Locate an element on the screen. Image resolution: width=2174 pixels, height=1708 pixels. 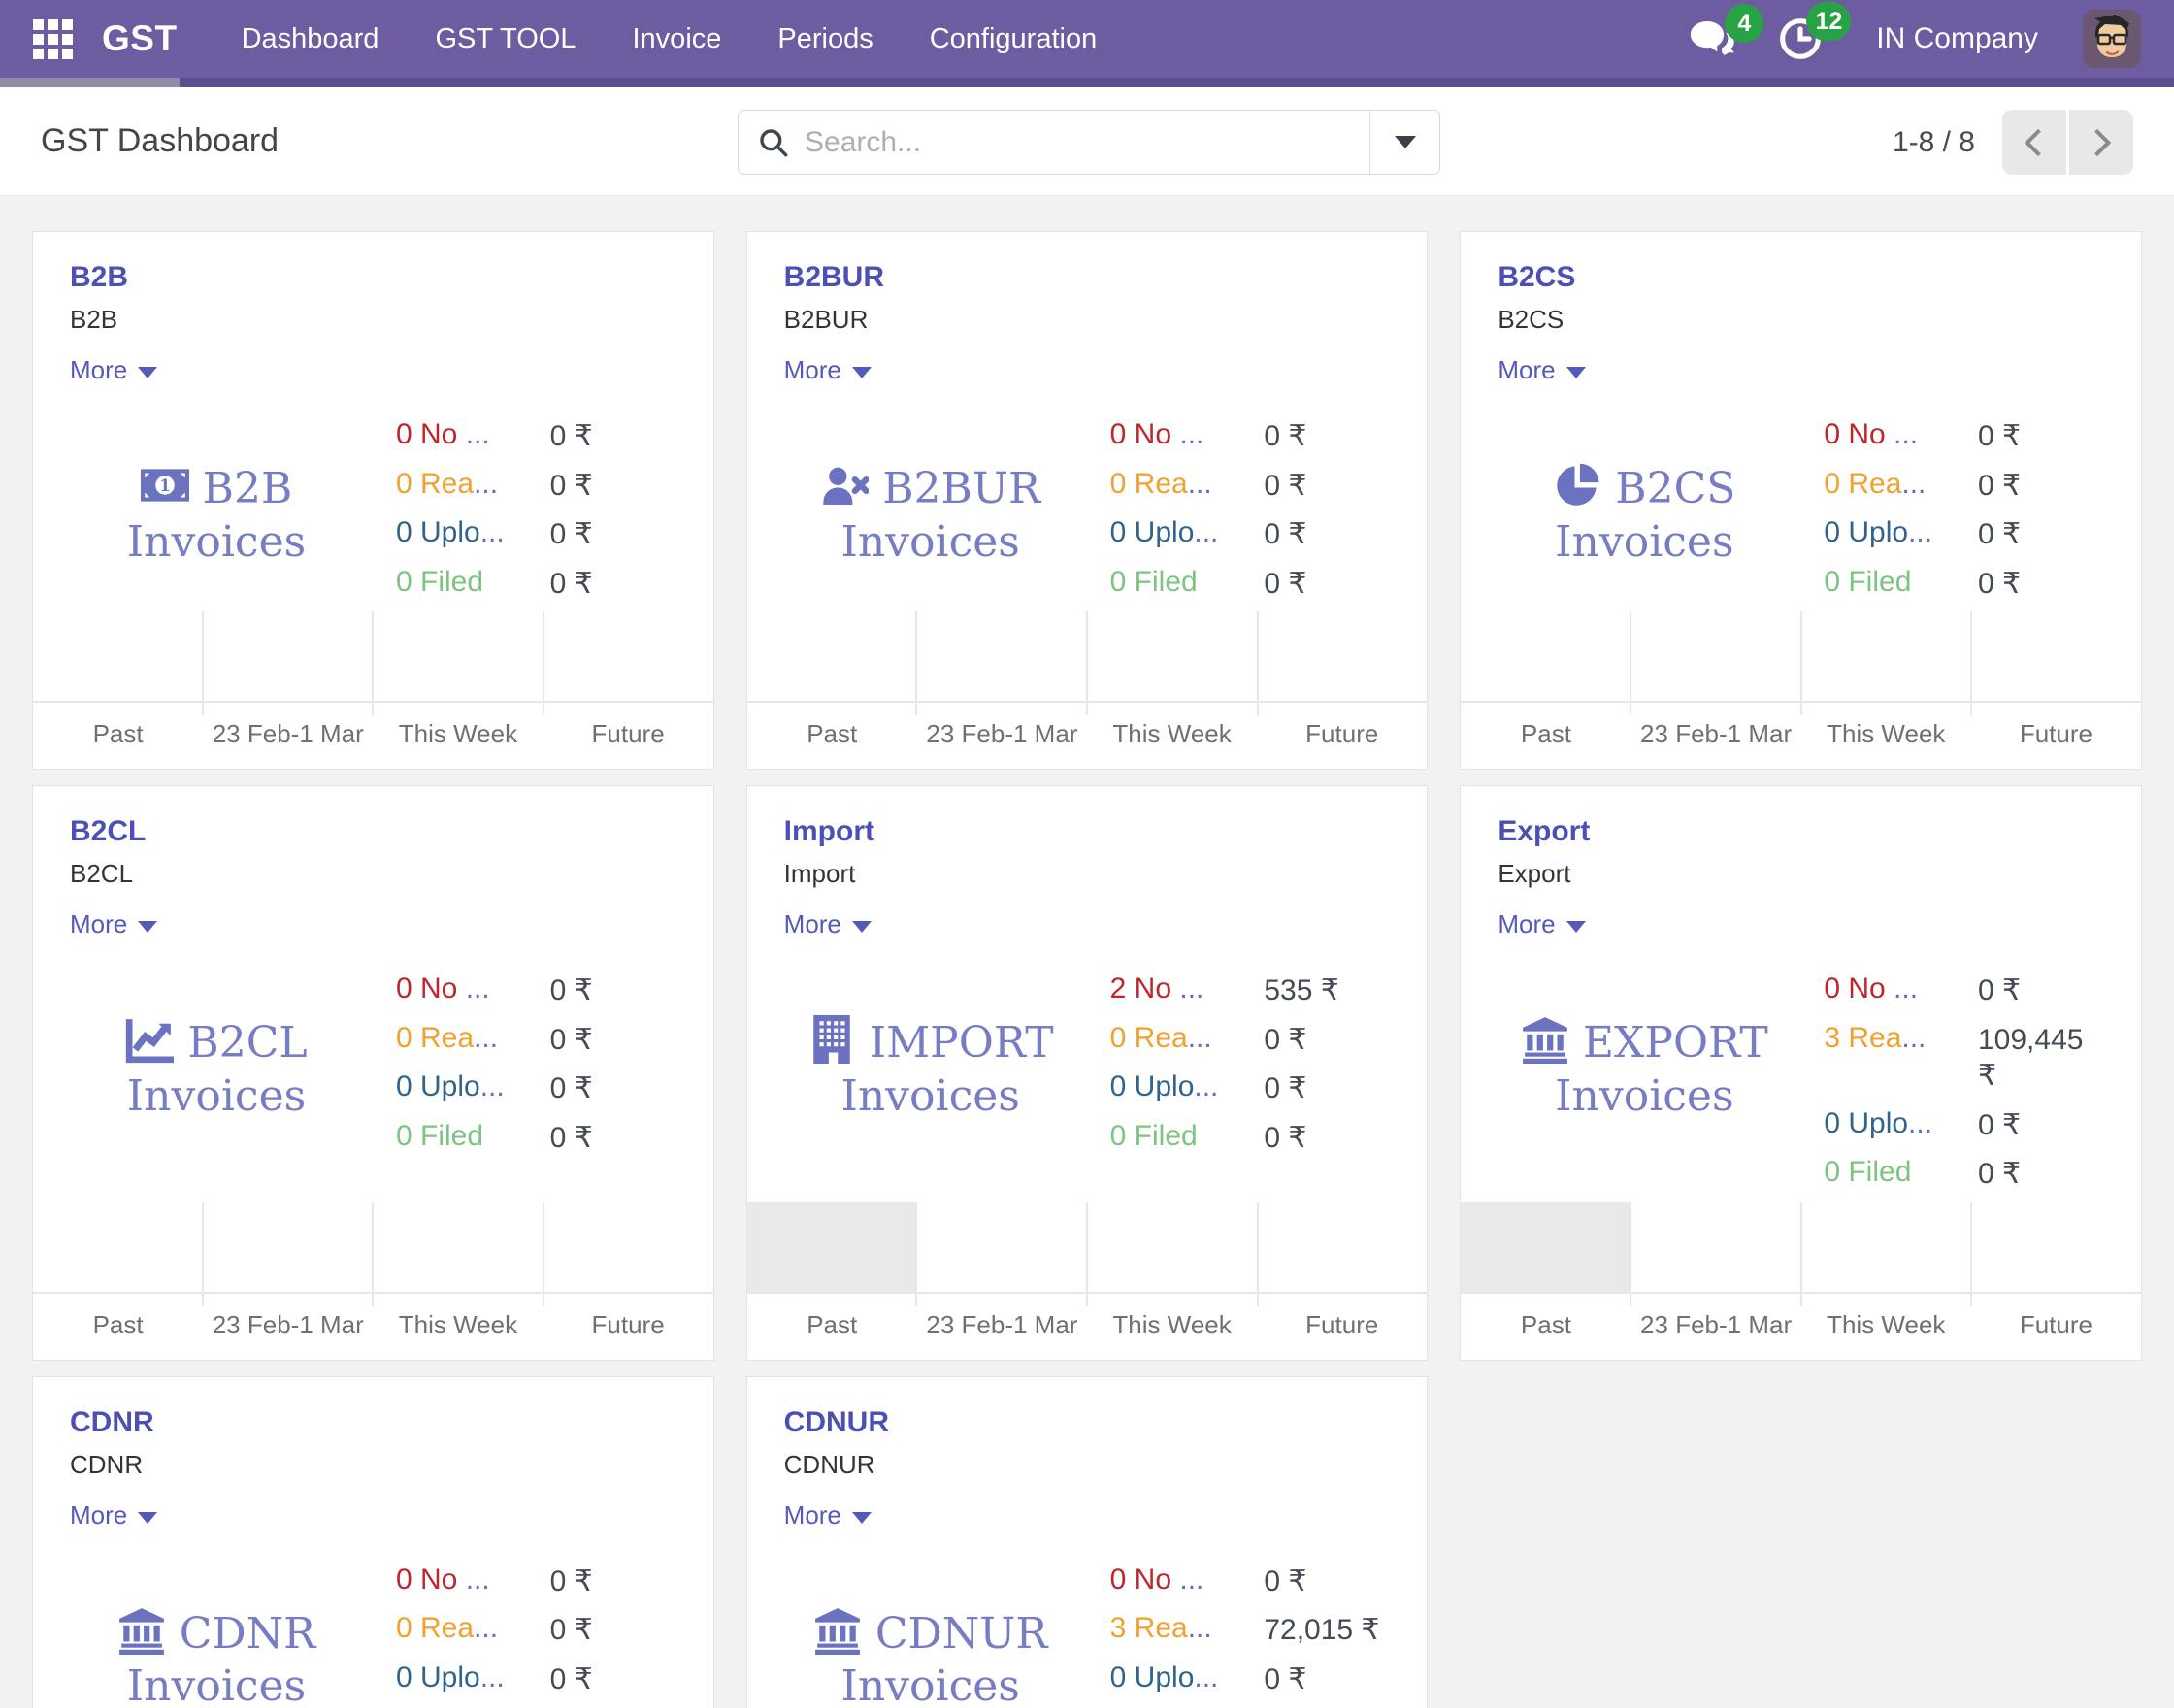
card-title-link: Export is located at coordinates (1545, 831).